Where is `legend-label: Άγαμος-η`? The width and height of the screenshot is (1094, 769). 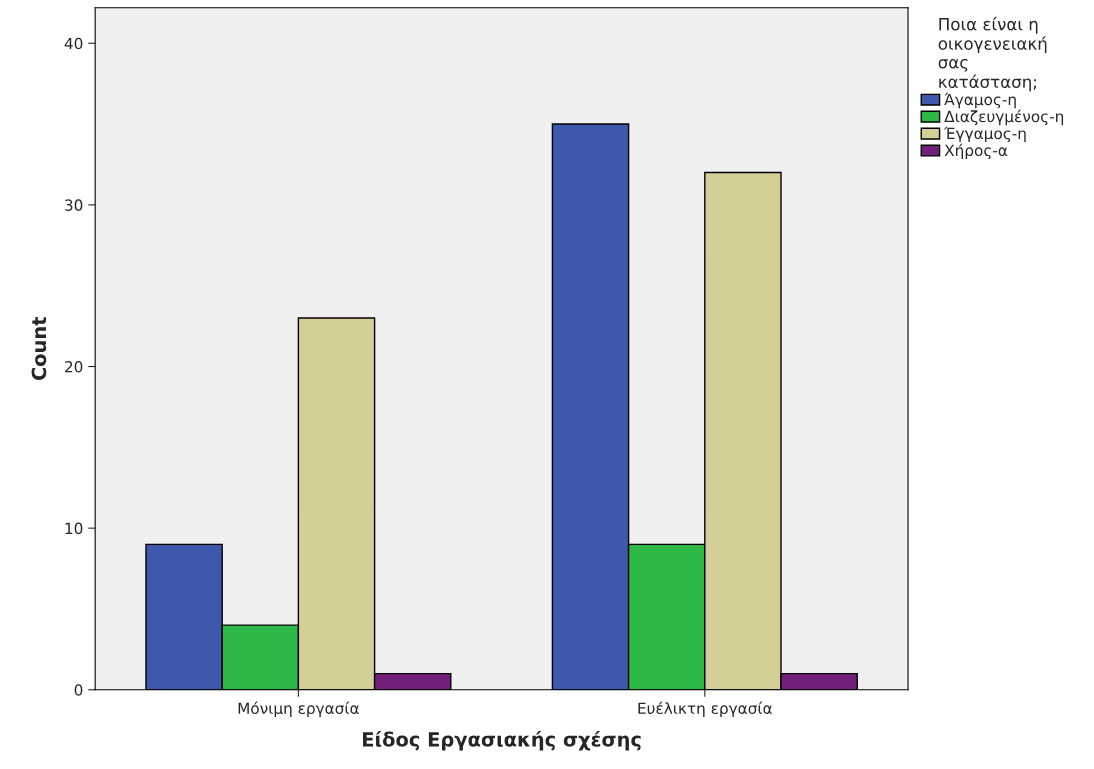
legend-label: Άγαμος-η is located at coordinates (980, 100).